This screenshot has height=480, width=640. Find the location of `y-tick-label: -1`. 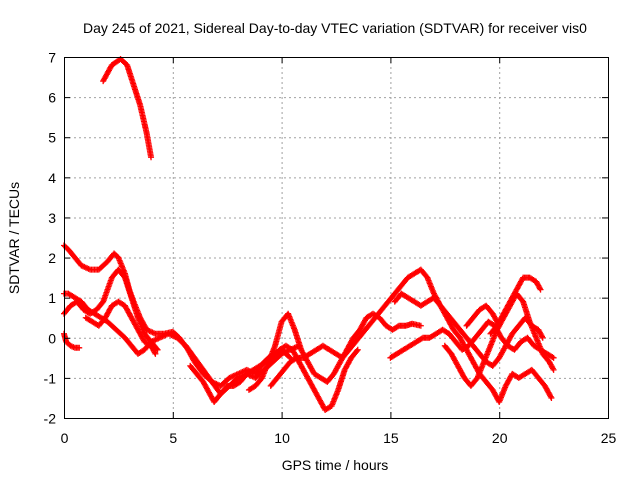

y-tick-label: -1 is located at coordinates (50, 378).